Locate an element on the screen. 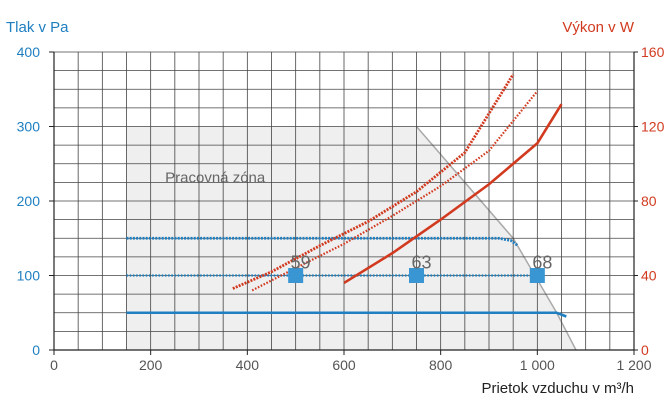 The width and height of the screenshot is (665, 403). noise-level-label: 63 is located at coordinates (421, 263).